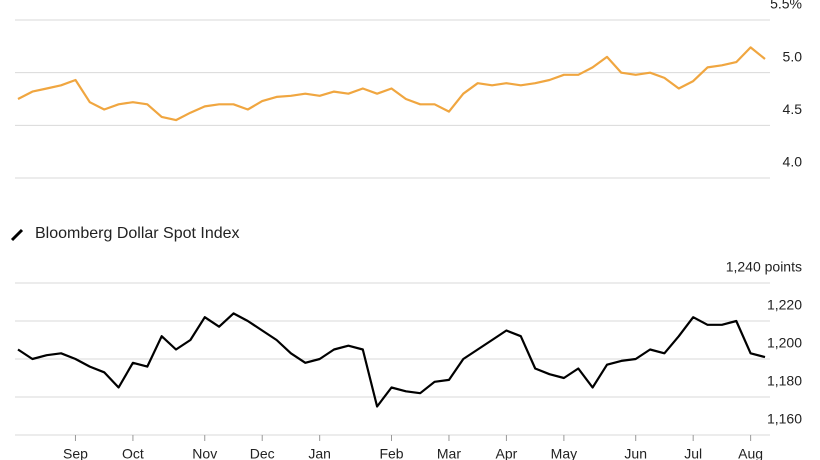  I want to click on y-tick-label: 5.0, so click(793, 56).